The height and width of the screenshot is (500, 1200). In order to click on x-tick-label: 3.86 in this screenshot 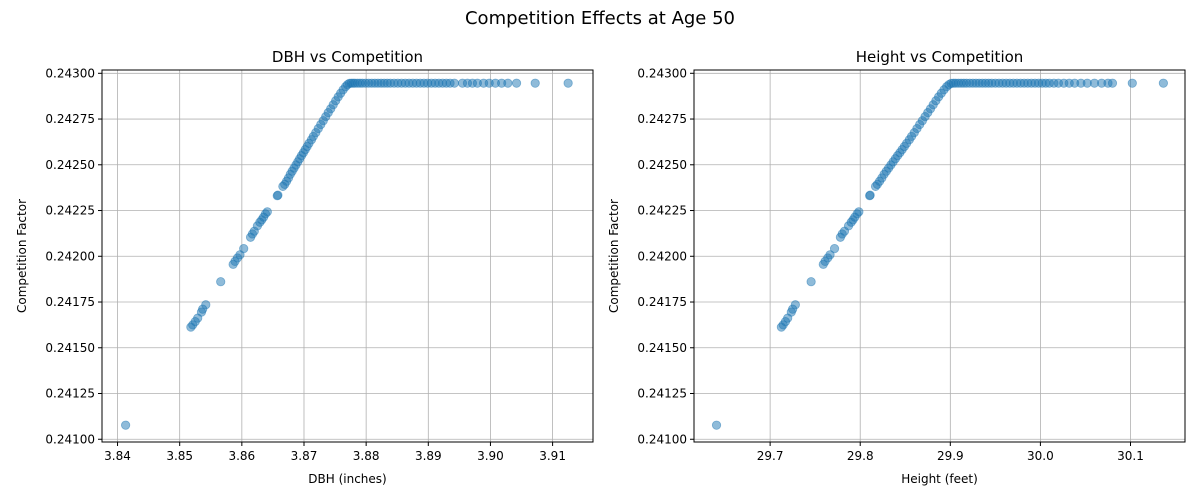, I will do `click(241, 456)`.